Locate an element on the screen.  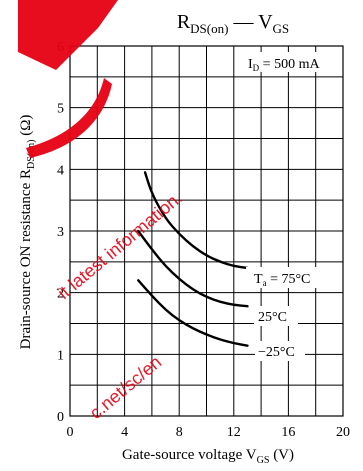
y-tick-label: 2 is located at coordinates (60, 294).